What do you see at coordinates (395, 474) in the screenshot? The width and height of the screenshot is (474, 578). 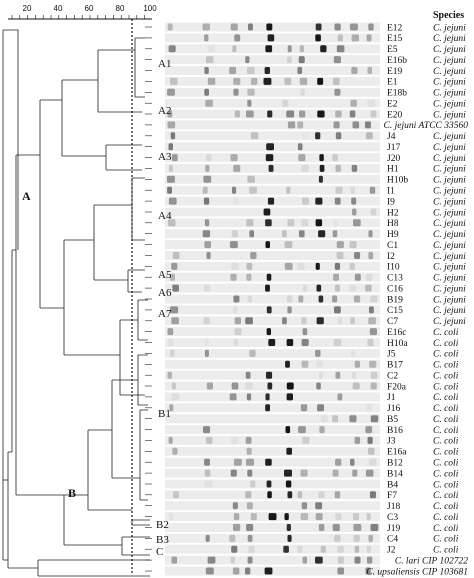 I see `strain-id: B14` at bounding box center [395, 474].